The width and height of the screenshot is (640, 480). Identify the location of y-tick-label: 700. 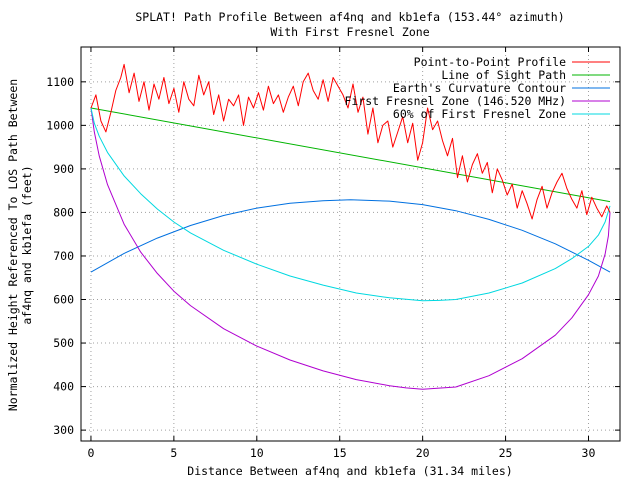
(63, 256).